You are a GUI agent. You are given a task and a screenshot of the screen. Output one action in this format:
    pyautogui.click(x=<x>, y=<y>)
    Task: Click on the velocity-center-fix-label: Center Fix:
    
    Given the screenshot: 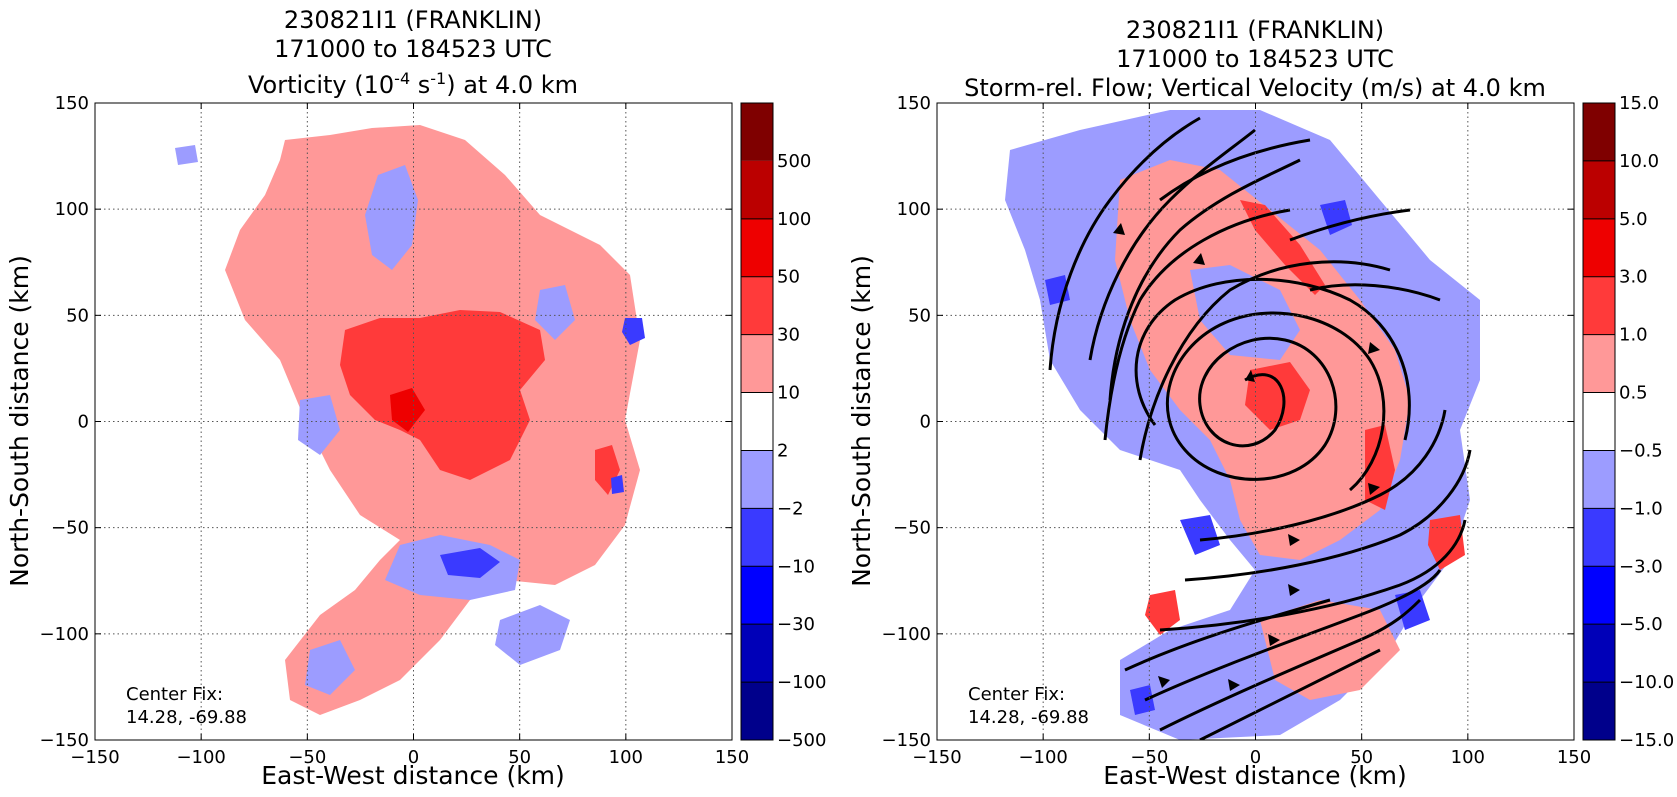 What is the action you would take?
    pyautogui.click(x=1016, y=694)
    